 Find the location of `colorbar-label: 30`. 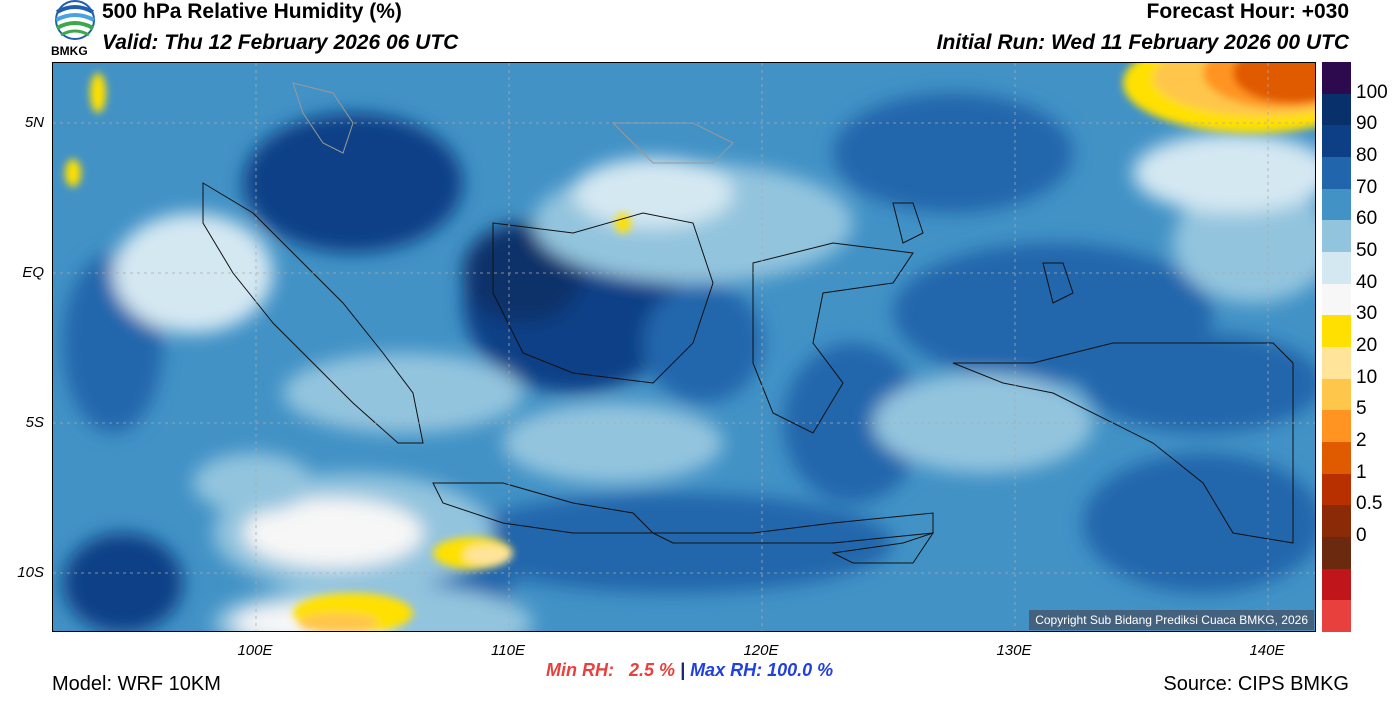

colorbar-label: 30 is located at coordinates (1367, 314).